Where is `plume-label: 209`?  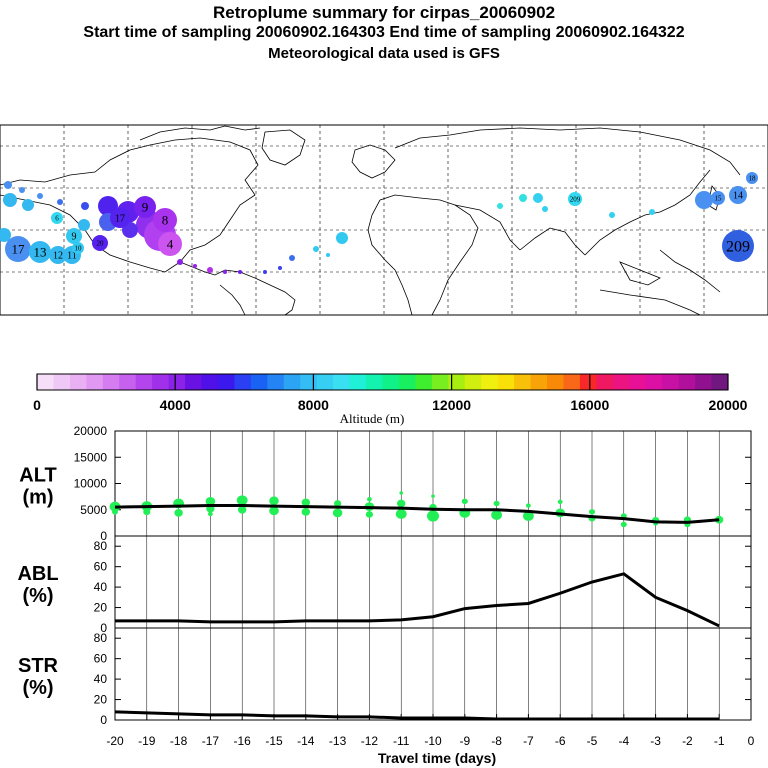 plume-label: 209 is located at coordinates (575, 199).